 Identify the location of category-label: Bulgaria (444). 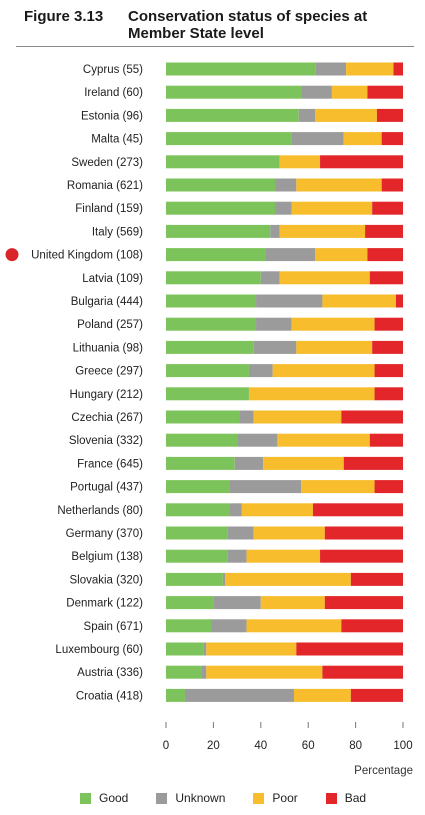
(107, 302).